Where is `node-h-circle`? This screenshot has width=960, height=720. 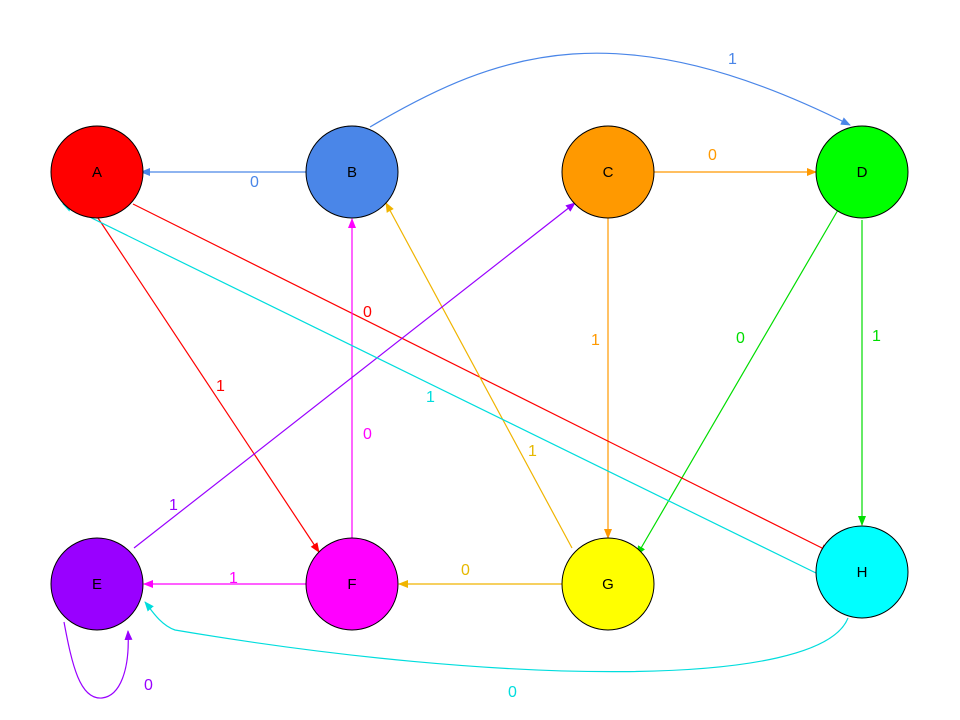 node-h-circle is located at coordinates (862, 572).